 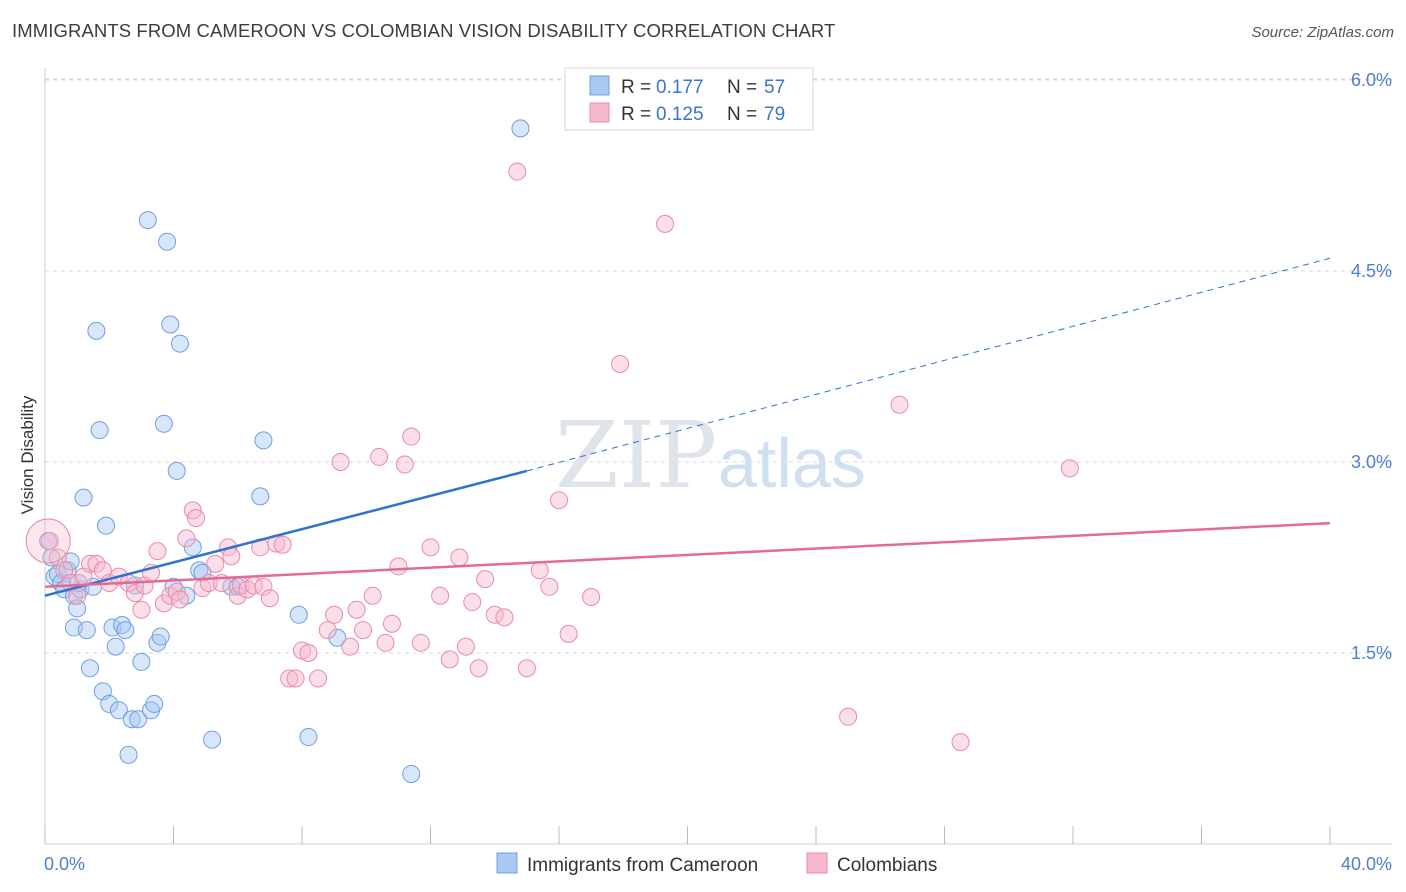 I want to click on watermark: ZIP atlas, so click(x=710, y=455).